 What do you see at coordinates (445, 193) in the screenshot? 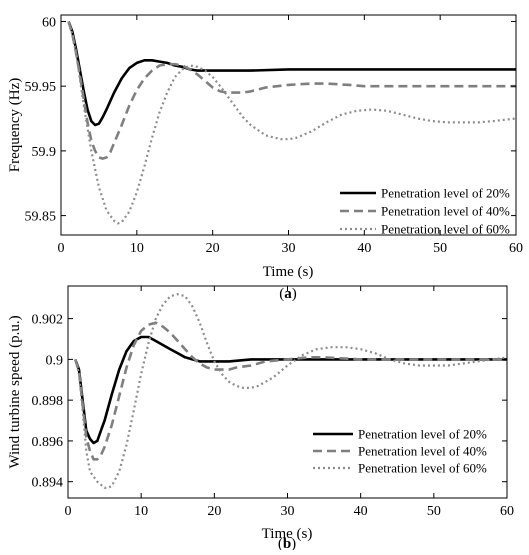
I see `chart-a-legend-label-1: Penetration level of 20%` at bounding box center [445, 193].